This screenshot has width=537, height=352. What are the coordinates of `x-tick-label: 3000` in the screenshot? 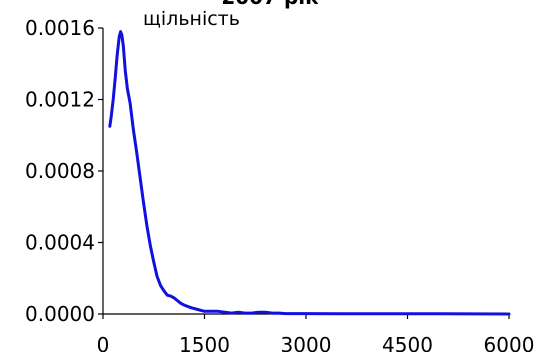 It's located at (306, 342).